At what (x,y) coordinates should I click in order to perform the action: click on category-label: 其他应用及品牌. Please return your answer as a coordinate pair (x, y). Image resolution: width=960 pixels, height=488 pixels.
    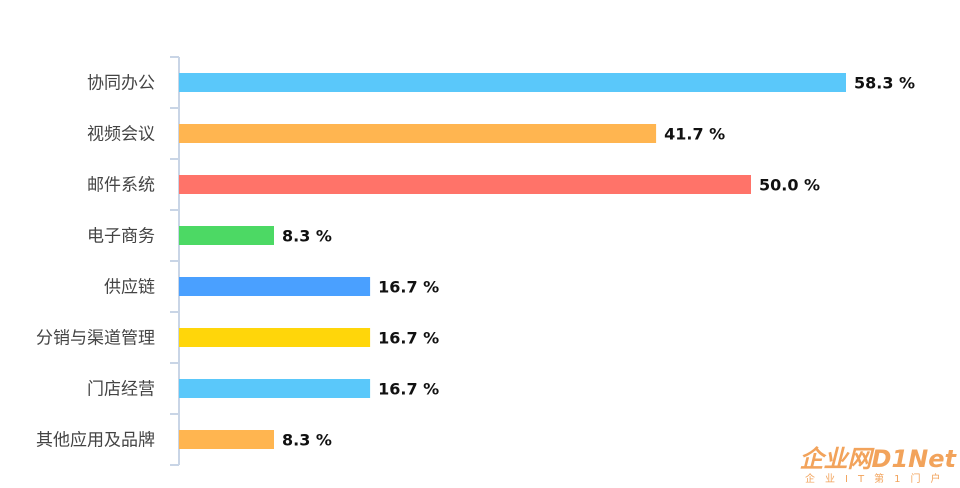
    Looking at the image, I should click on (95, 441).